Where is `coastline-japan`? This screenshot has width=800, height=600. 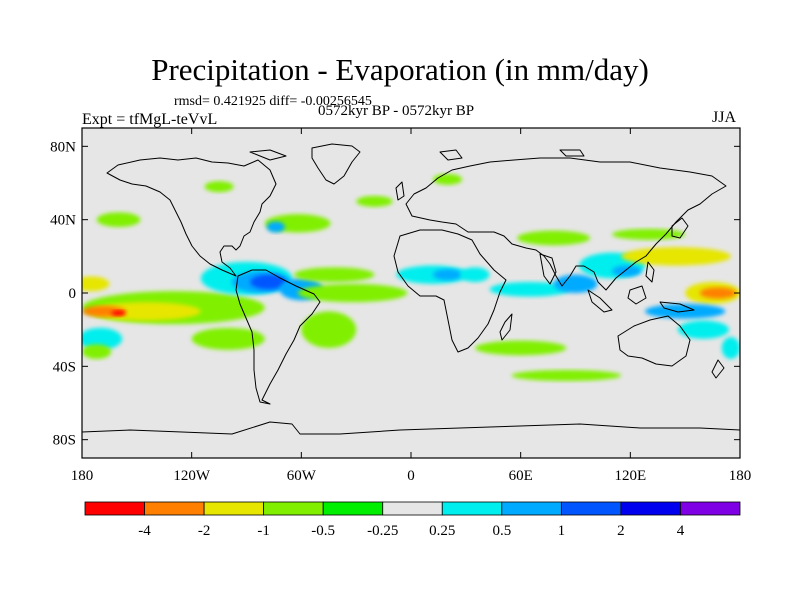 coastline-japan is located at coordinates (680, 228).